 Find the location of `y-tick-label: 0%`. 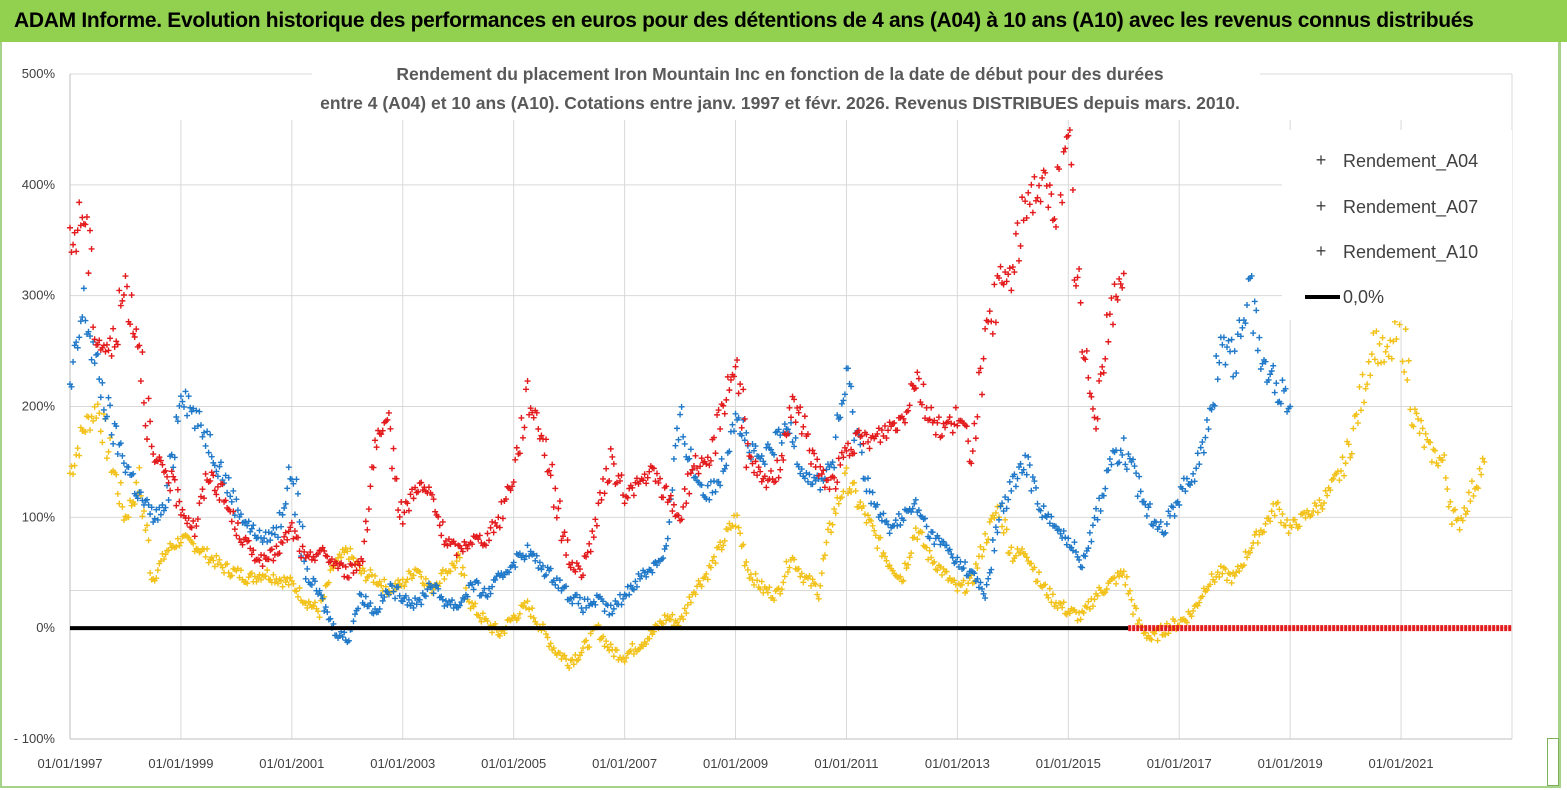

y-tick-label: 0% is located at coordinates (45, 627).